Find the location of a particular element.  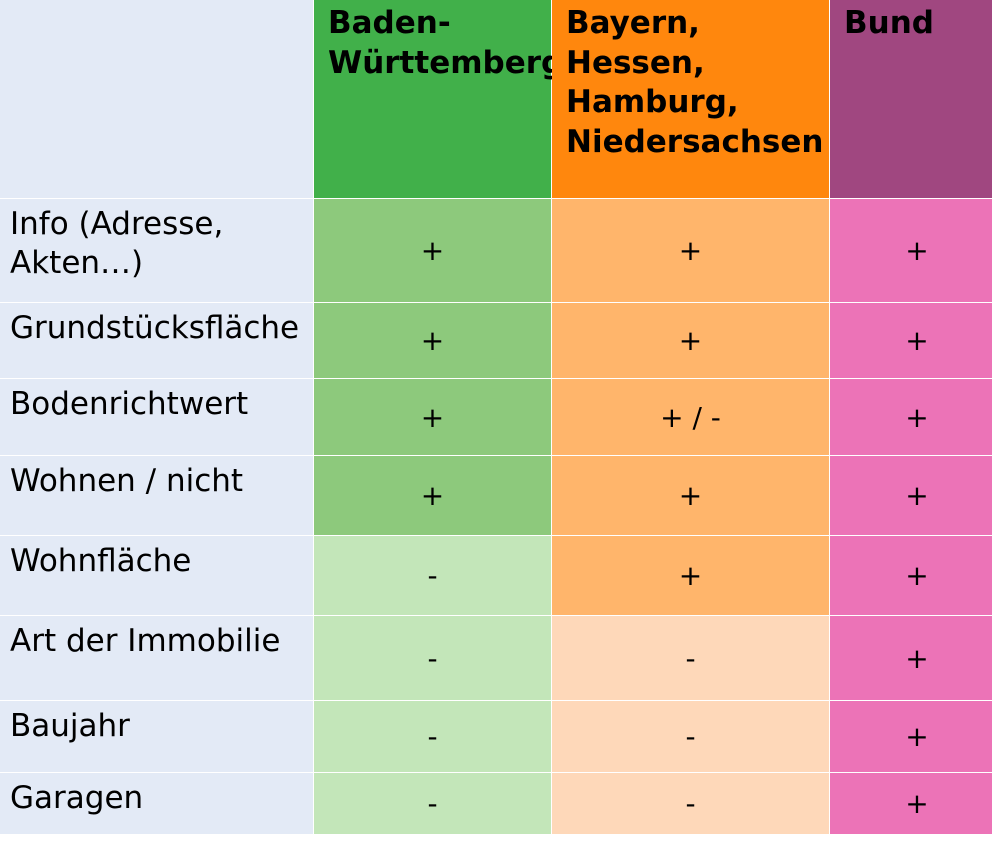

header-baden-wuerttemberg: Baden- Württemberg is located at coordinates (438, 99).